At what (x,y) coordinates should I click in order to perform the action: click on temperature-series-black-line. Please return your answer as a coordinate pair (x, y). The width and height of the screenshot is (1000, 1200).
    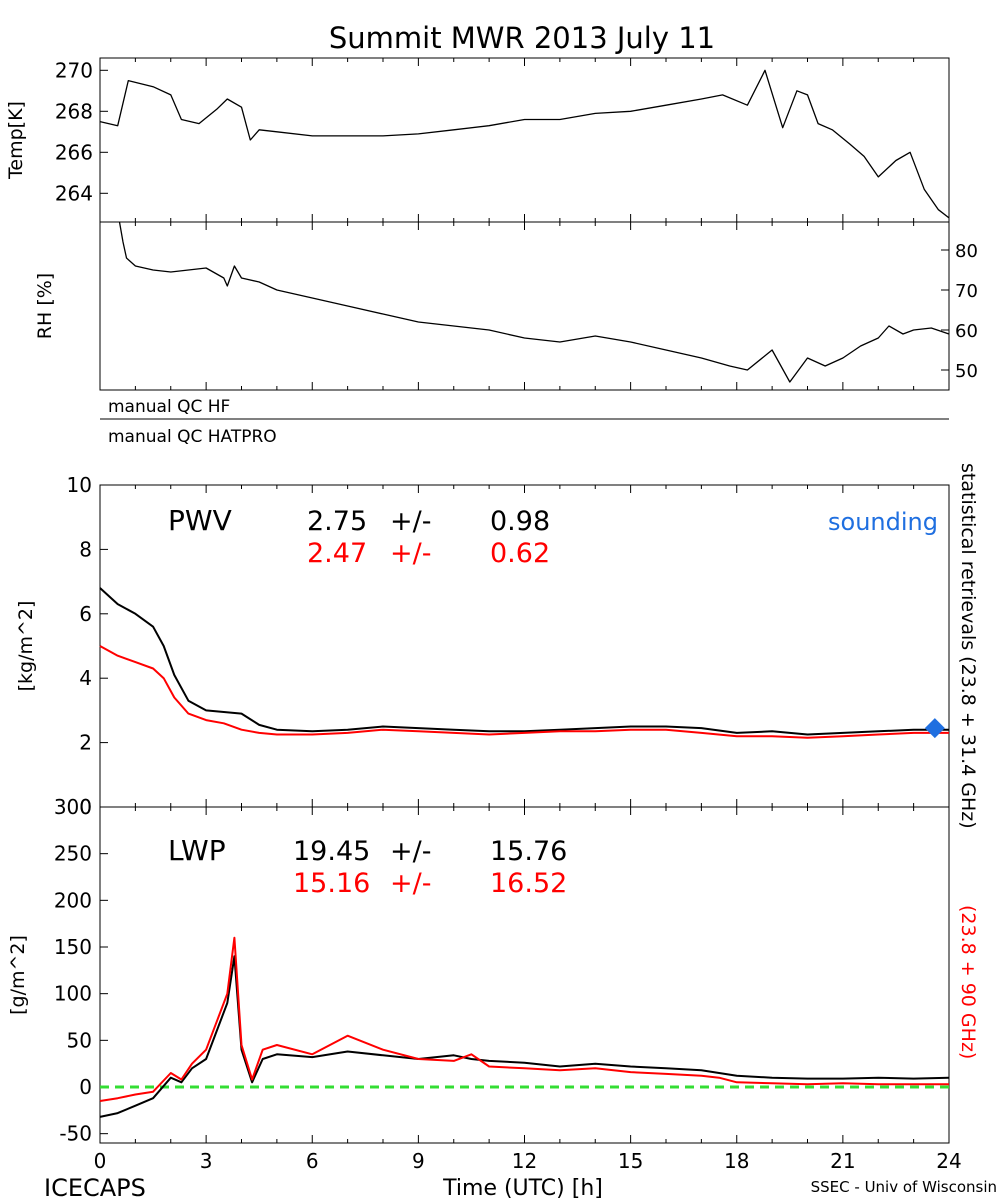
    Looking at the image, I should click on (524, 144).